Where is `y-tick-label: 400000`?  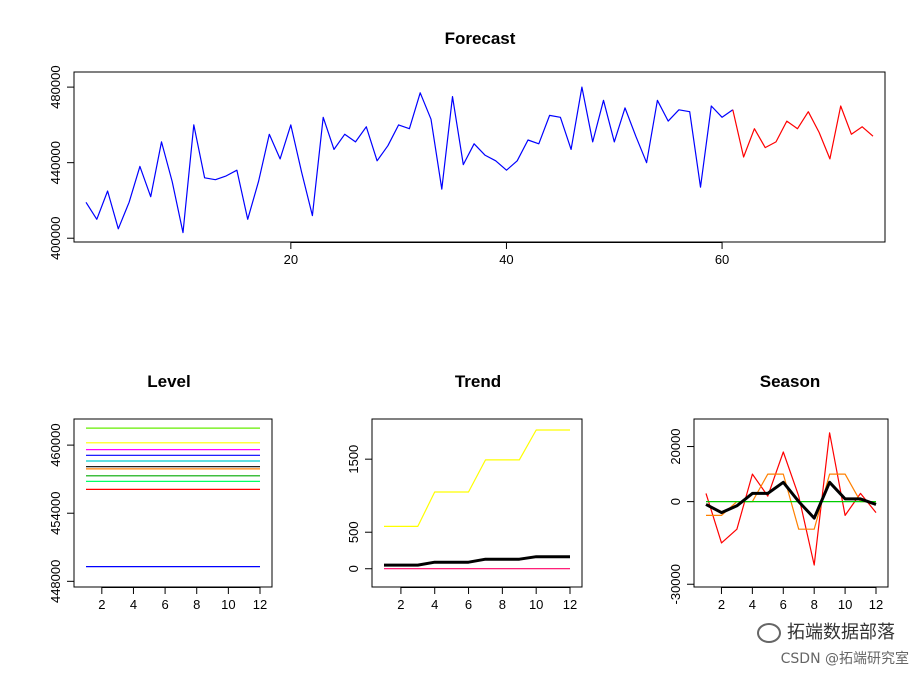 y-tick-label: 400000 is located at coordinates (55, 238).